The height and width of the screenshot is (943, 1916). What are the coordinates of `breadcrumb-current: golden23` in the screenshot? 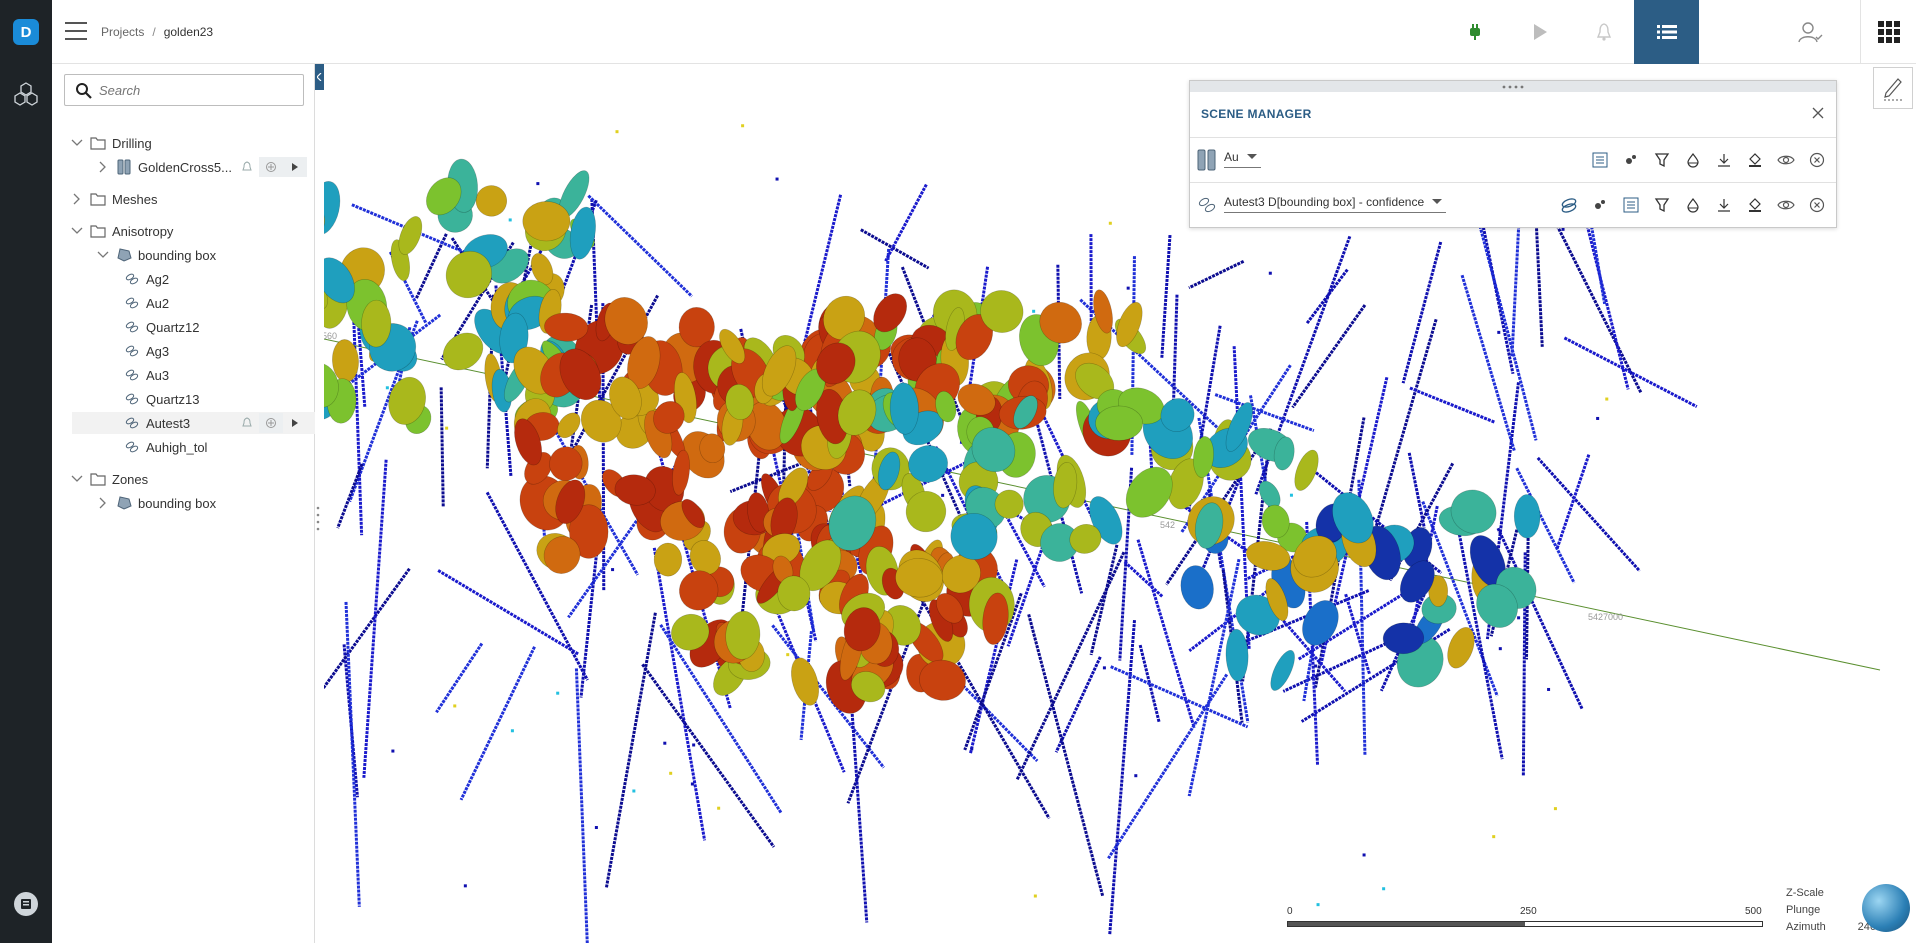 It's located at (188, 32).